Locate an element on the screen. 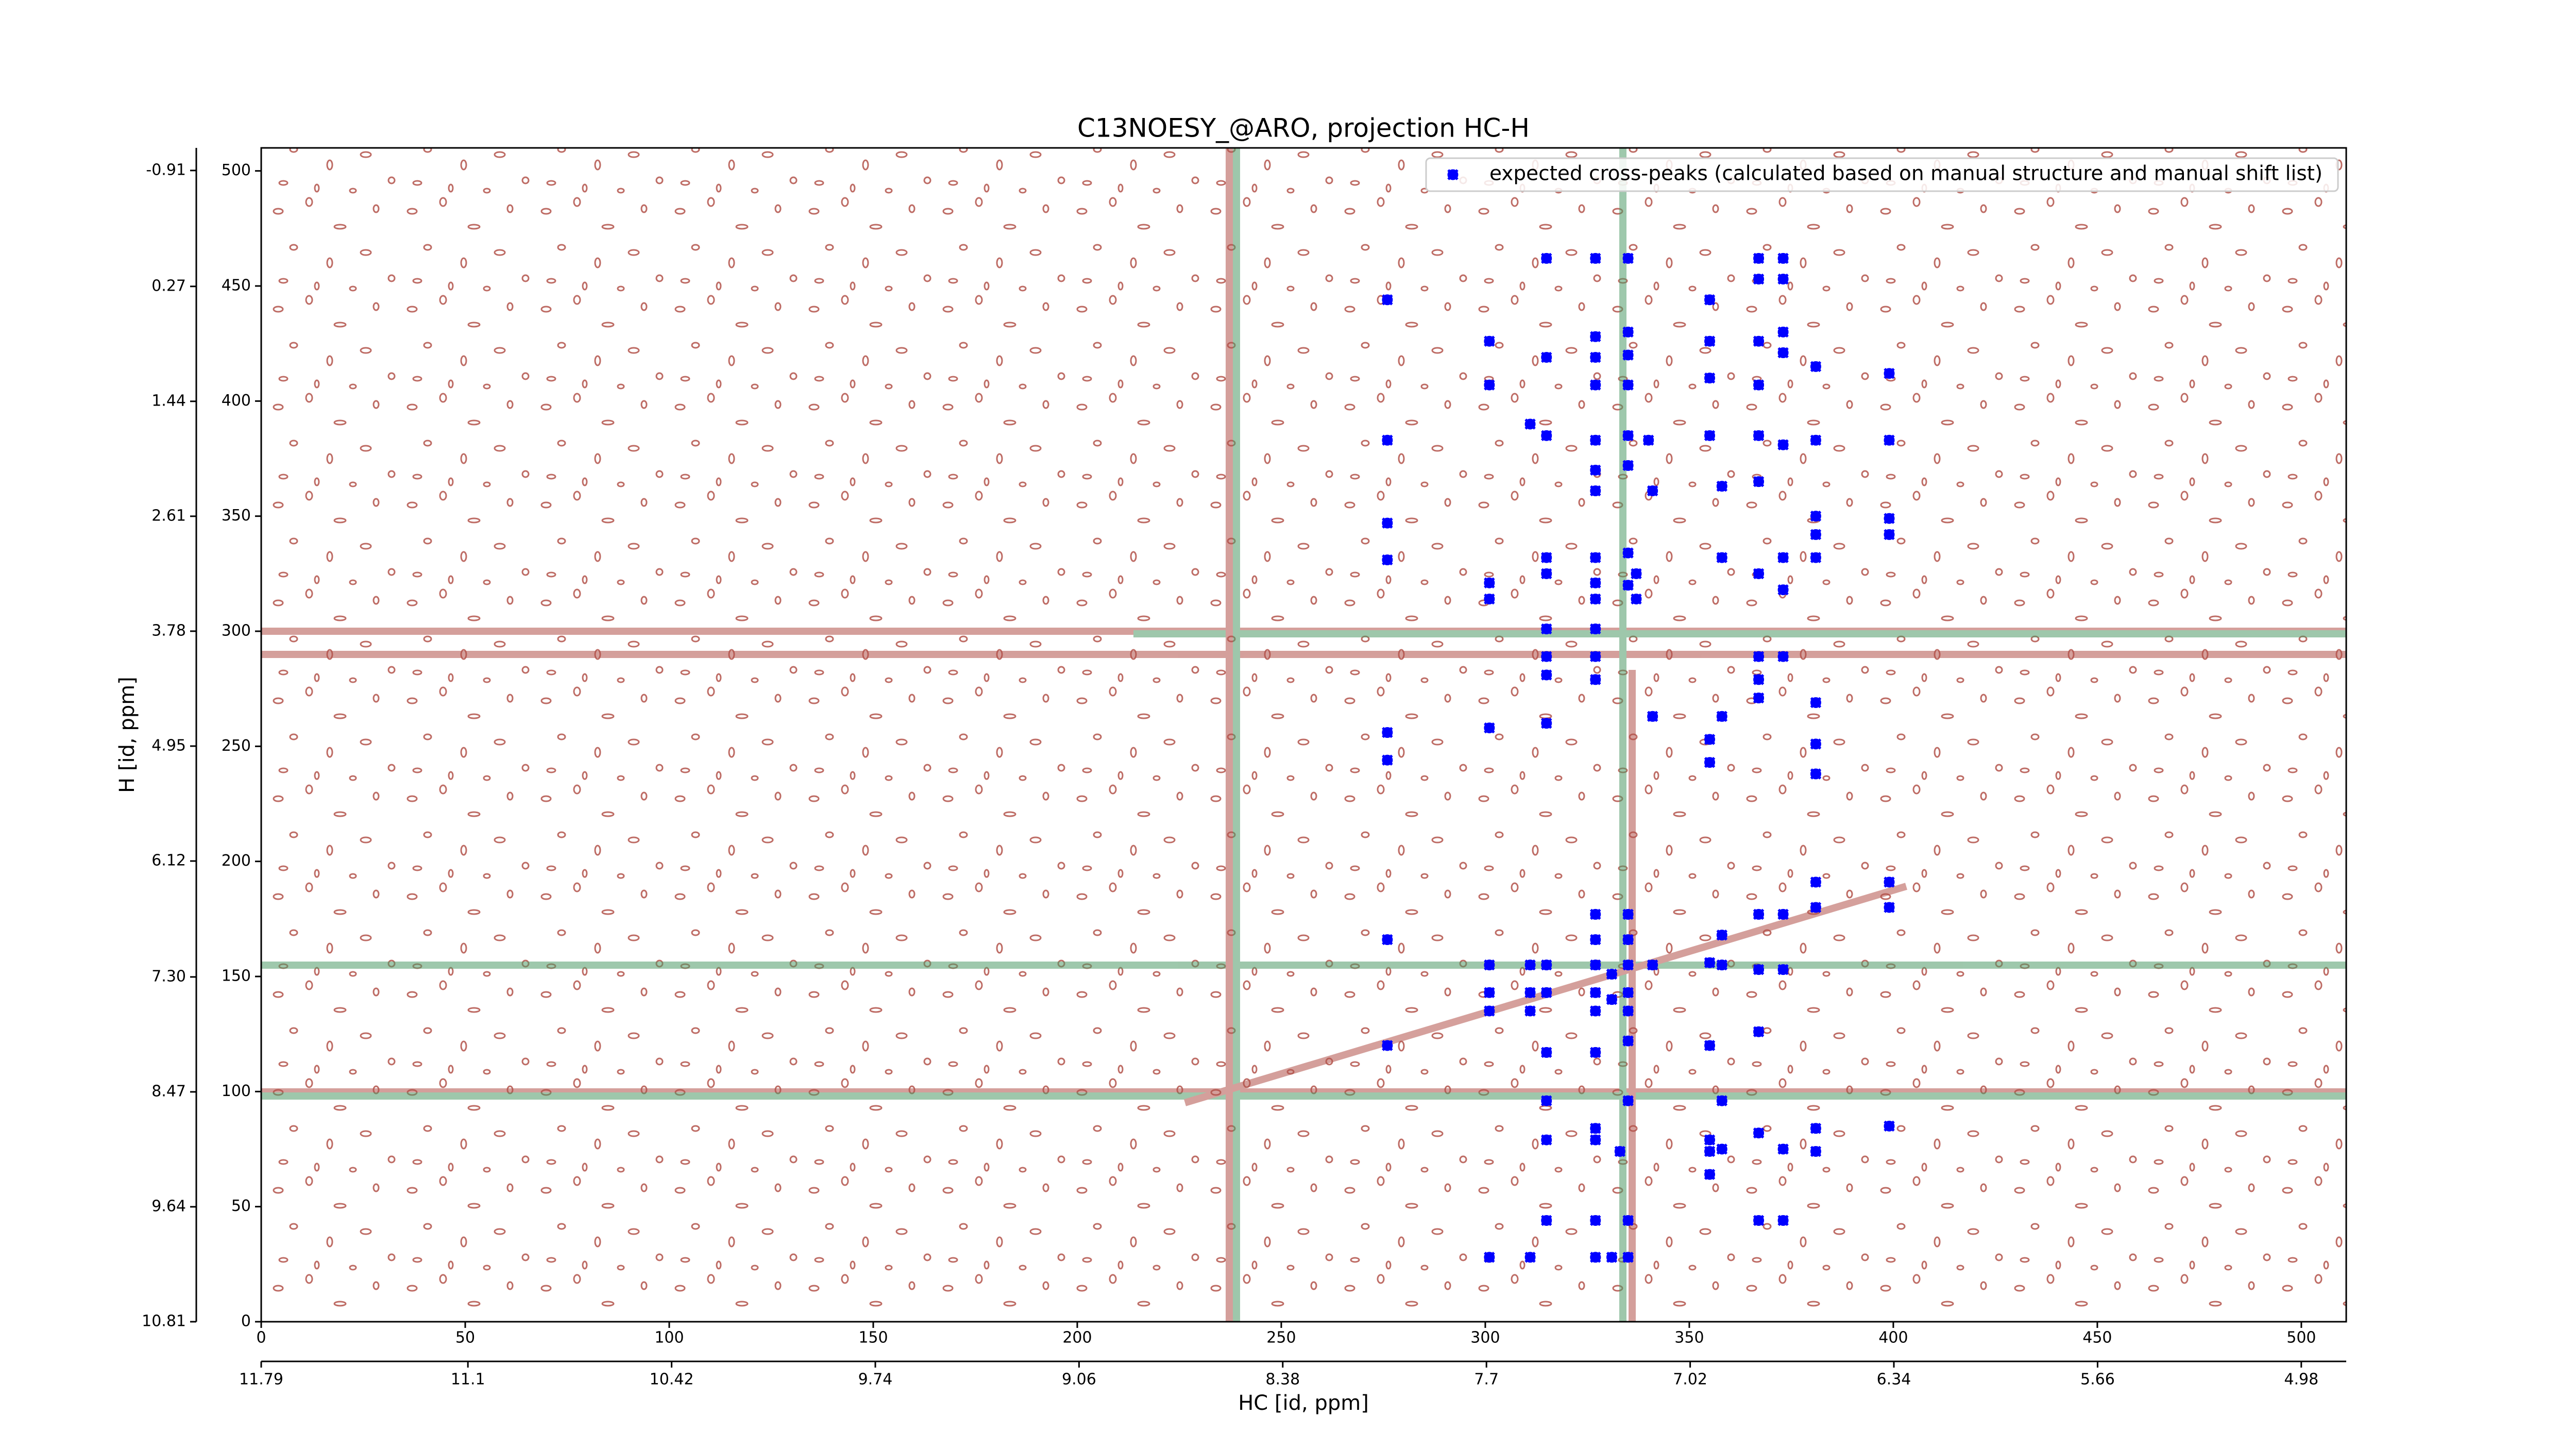 The image size is (2576, 1449). x-tick-label: 50 is located at coordinates (465, 1338).